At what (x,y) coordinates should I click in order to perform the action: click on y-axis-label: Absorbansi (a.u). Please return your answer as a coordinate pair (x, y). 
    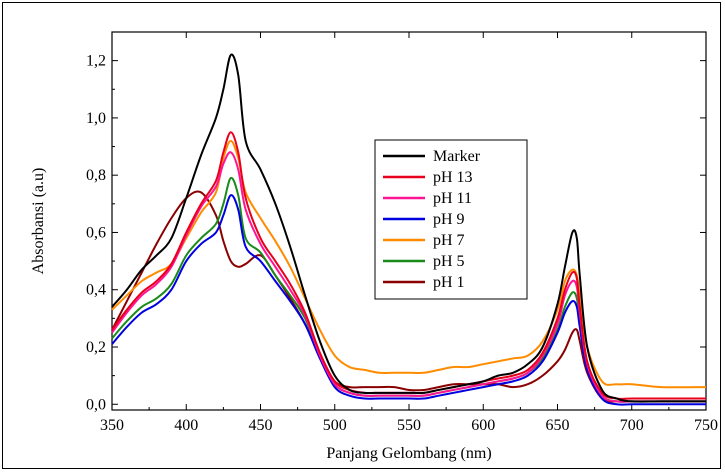
    Looking at the image, I should click on (38, 221).